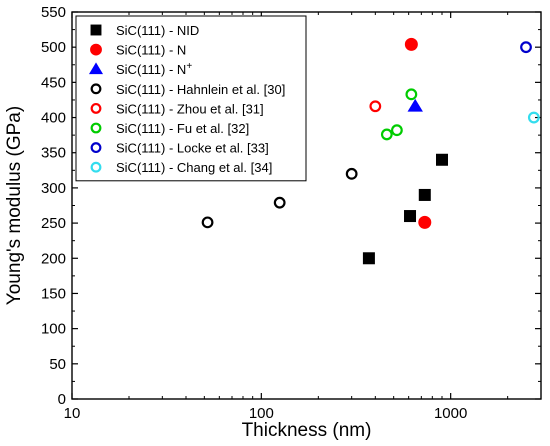 The image size is (550, 446). What do you see at coordinates (151, 50) in the screenshot?
I see `legend-entry: SiC(111) - N` at bounding box center [151, 50].